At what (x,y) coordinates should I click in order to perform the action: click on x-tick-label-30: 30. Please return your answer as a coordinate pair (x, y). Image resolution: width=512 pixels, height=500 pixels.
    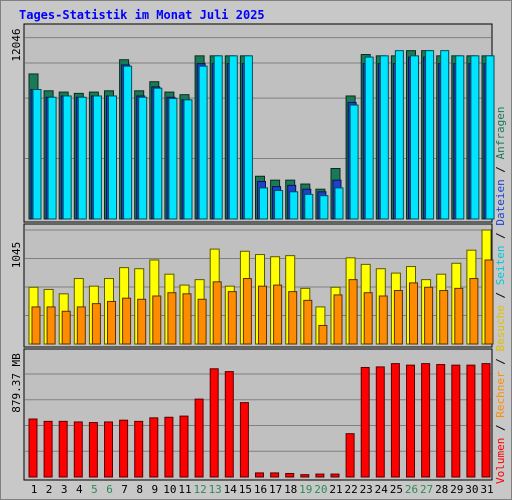
    Looking at the image, I should click on (471, 489).